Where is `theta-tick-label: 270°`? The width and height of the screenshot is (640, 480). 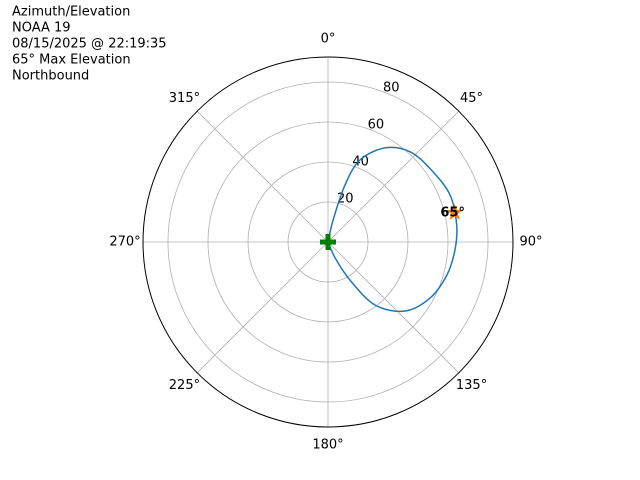 theta-tick-label: 270° is located at coordinates (124, 242).